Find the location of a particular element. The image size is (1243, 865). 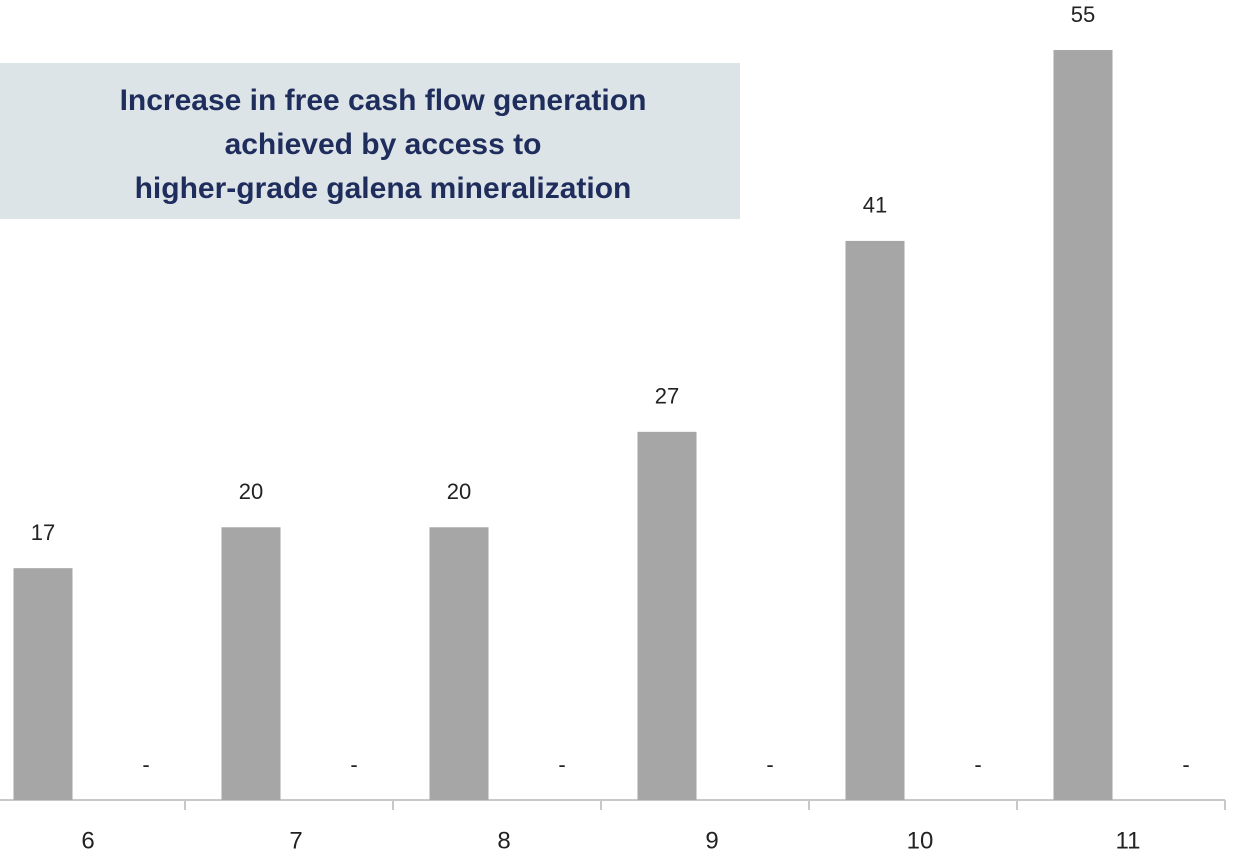

data-label: 55 is located at coordinates (1083, 14).